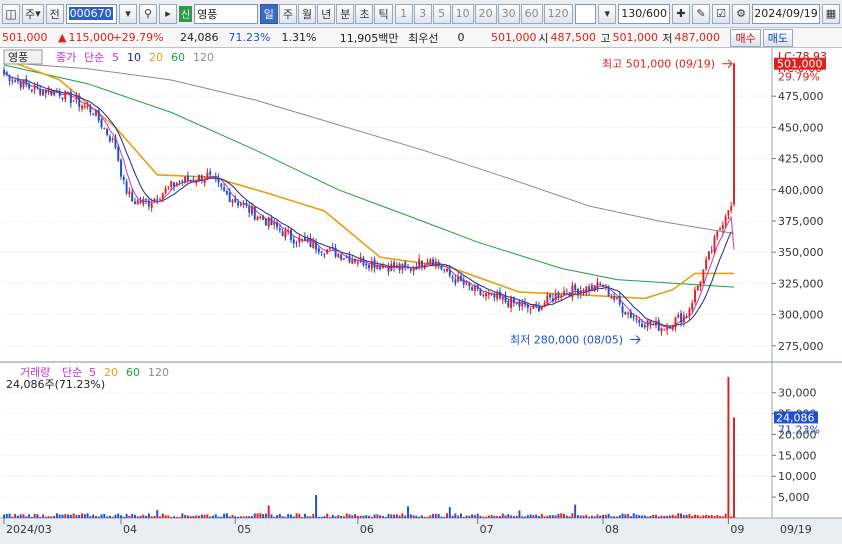 The image size is (842, 544). Describe the element at coordinates (644, 13) in the screenshot. I see `count-field: 130/600` at that location.